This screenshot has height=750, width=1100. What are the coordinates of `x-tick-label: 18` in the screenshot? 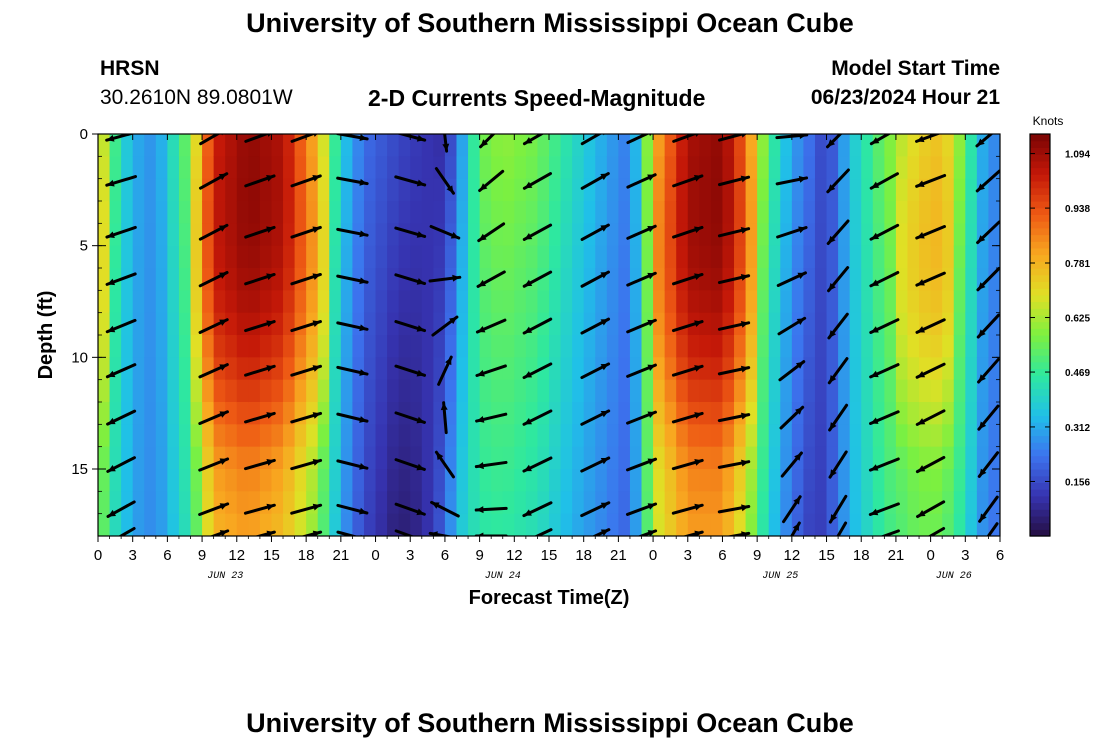 It's located at (861, 555).